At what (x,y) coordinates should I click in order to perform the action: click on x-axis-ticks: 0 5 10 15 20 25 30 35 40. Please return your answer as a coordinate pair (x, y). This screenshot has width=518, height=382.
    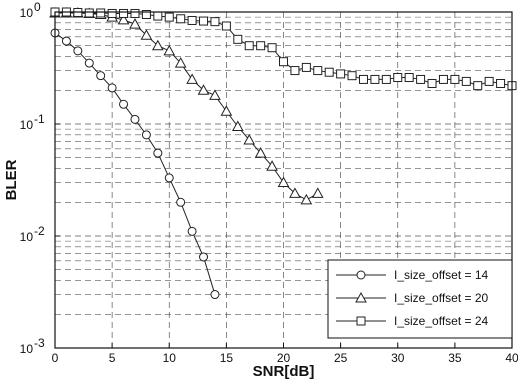
    Looking at the image, I should click on (285, 354).